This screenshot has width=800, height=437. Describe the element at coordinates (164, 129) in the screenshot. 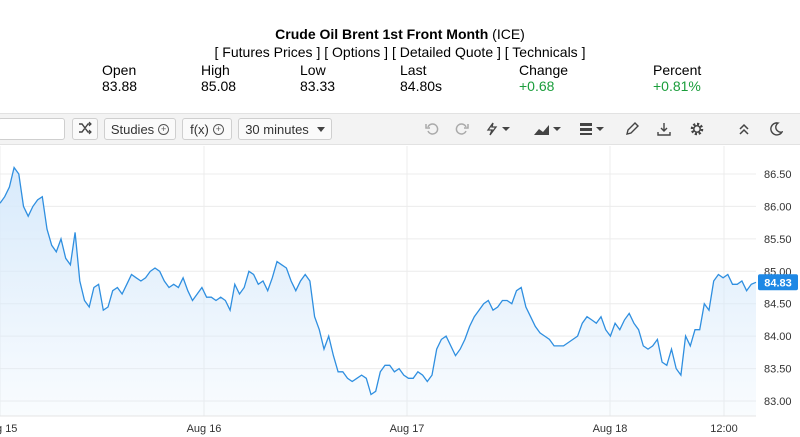

I see `add-studies-icon: +` at that location.